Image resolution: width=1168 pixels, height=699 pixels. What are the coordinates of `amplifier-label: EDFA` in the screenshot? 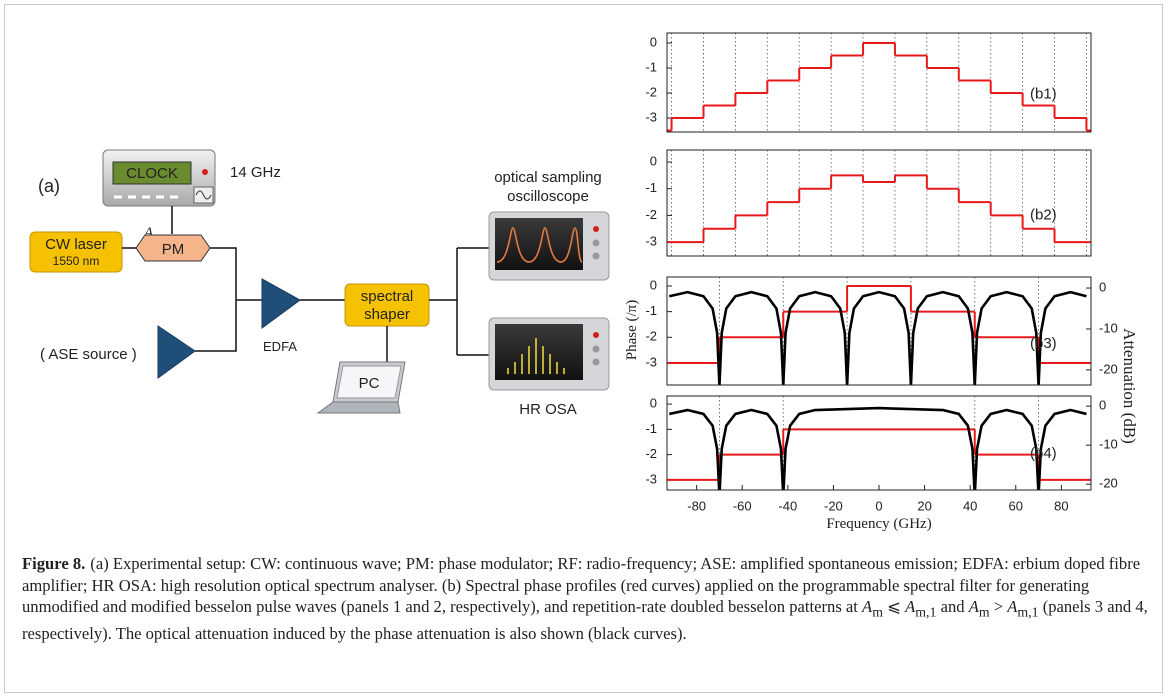 It's located at (280, 346).